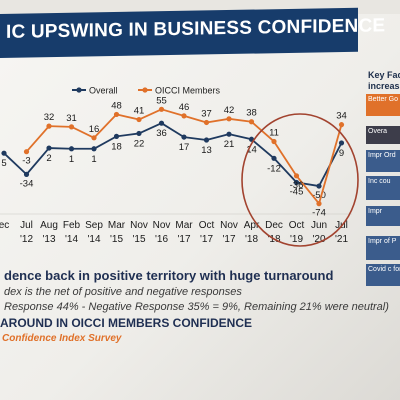 The image size is (400, 400). Describe the element at coordinates (251, 113) in the screenshot. I see `data-label-1-11: 38` at that location.